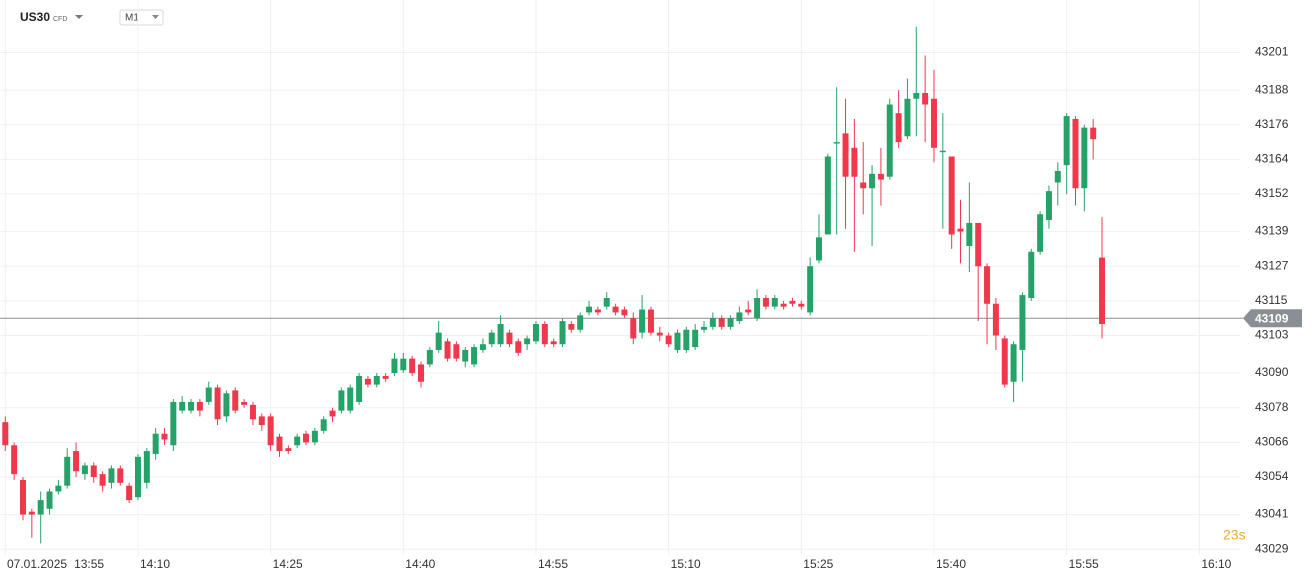 This screenshot has width=1315, height=581. I want to click on y-tick-label: 43164, so click(1272, 159).